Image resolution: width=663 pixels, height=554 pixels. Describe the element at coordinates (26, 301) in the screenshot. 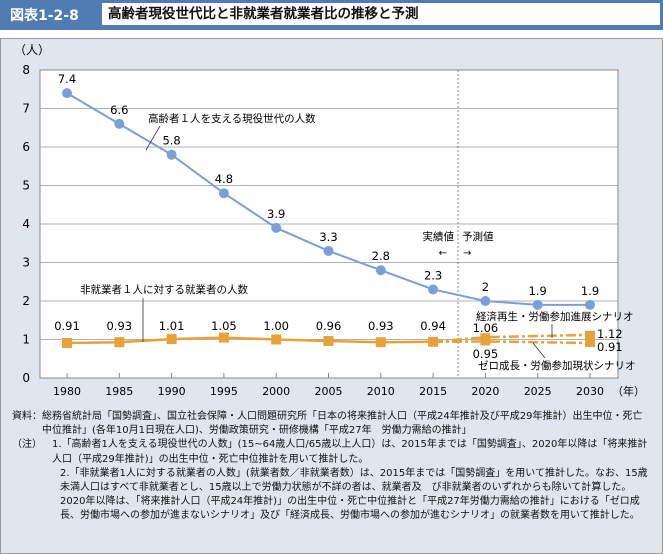

I see `y-tick-label: 2` at that location.